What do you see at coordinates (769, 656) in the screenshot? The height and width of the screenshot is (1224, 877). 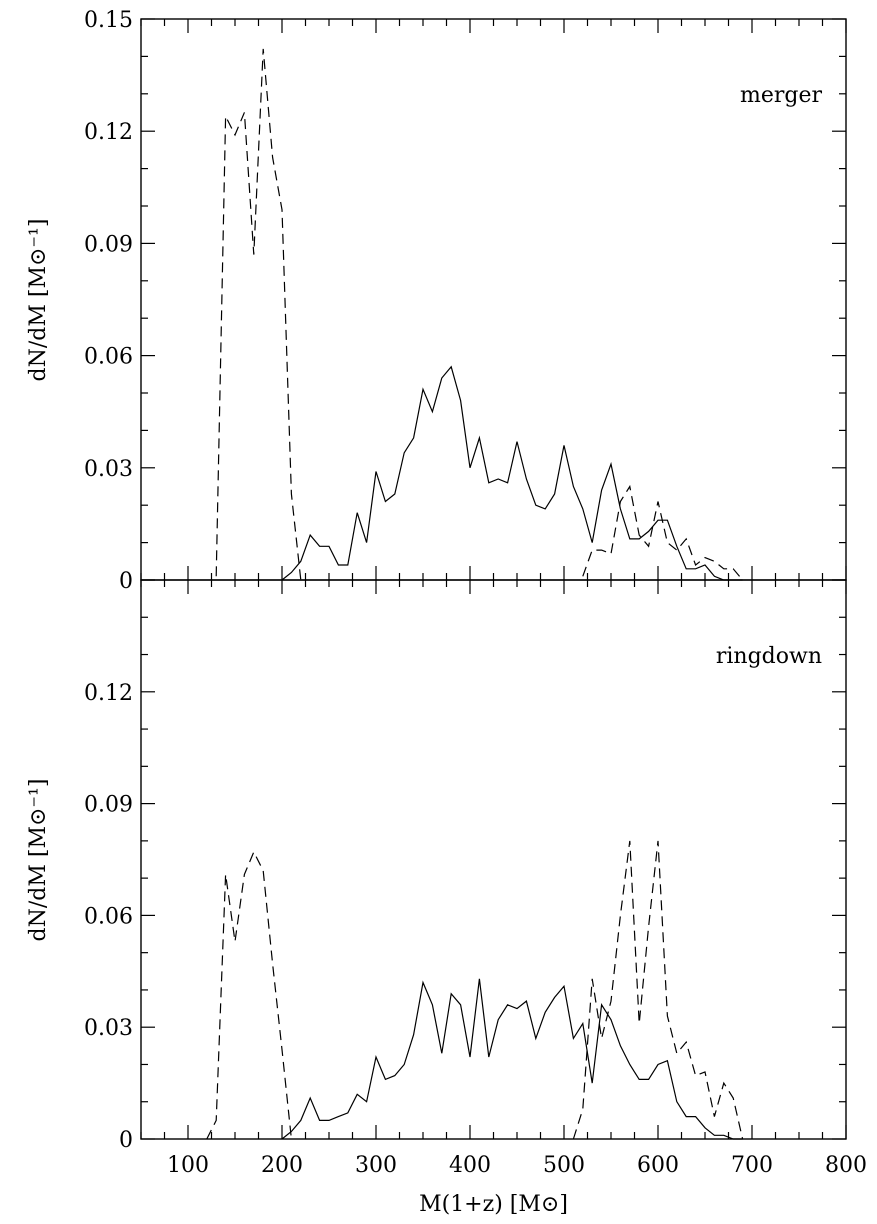 I see `panel-label: ringdown` at bounding box center [769, 656].